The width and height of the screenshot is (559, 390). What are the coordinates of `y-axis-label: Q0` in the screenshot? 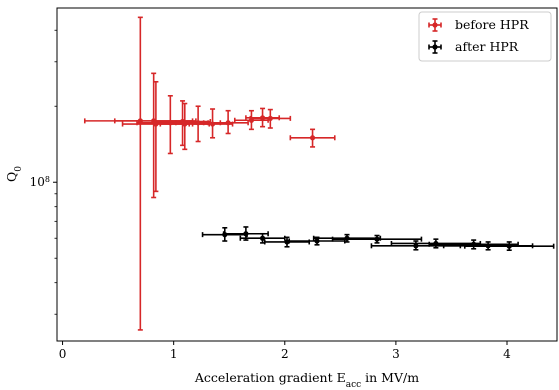 It's located at (14, 174).